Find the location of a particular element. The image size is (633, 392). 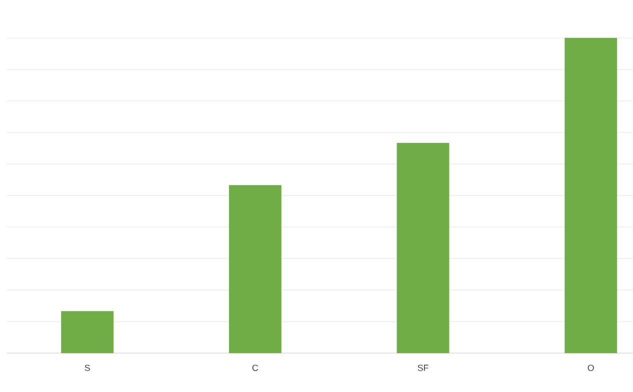

x-tick-label: C is located at coordinates (255, 368).